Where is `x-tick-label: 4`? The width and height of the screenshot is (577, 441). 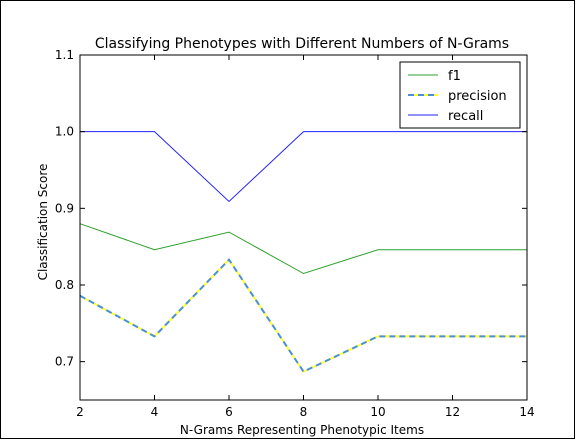 x-tick-label: 4 is located at coordinates (155, 412).